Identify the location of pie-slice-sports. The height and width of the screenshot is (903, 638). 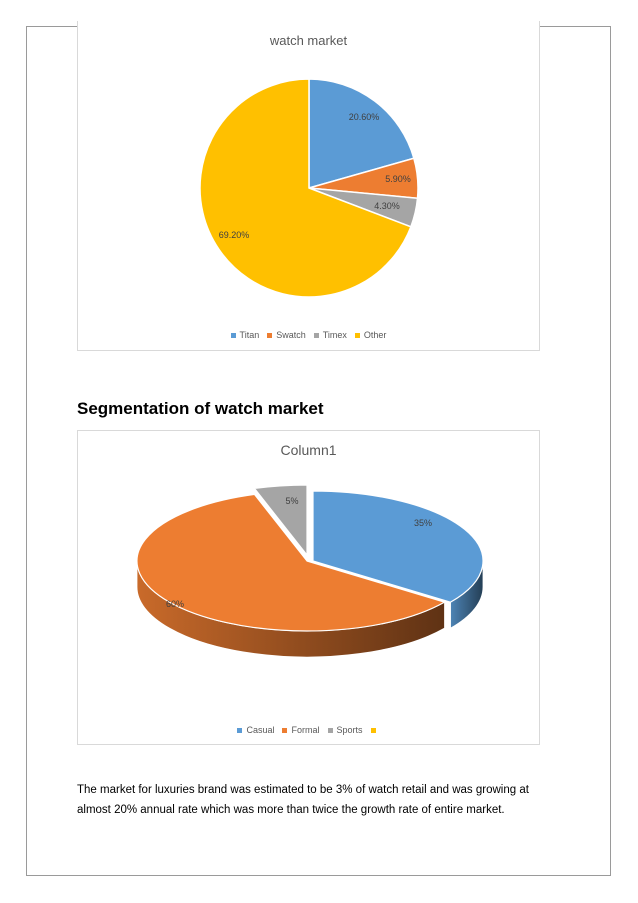
(280, 520).